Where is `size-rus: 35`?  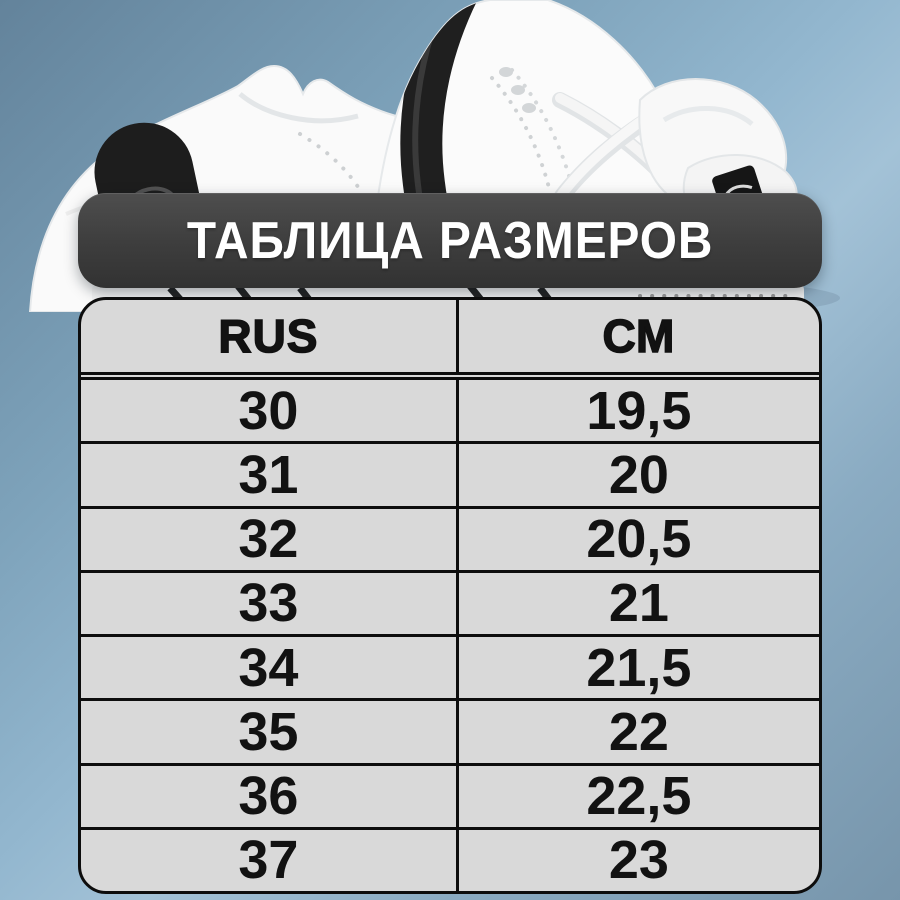 size-rus: 35 is located at coordinates (270, 732).